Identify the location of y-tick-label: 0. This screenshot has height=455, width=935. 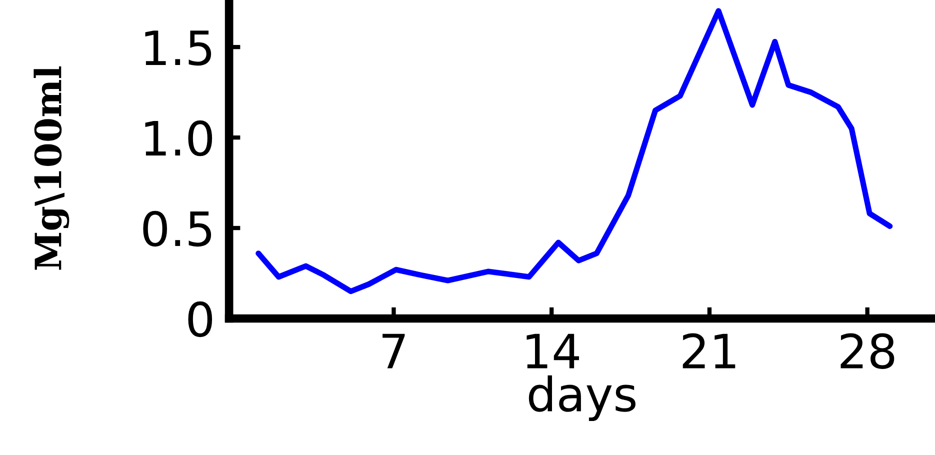
(200, 319).